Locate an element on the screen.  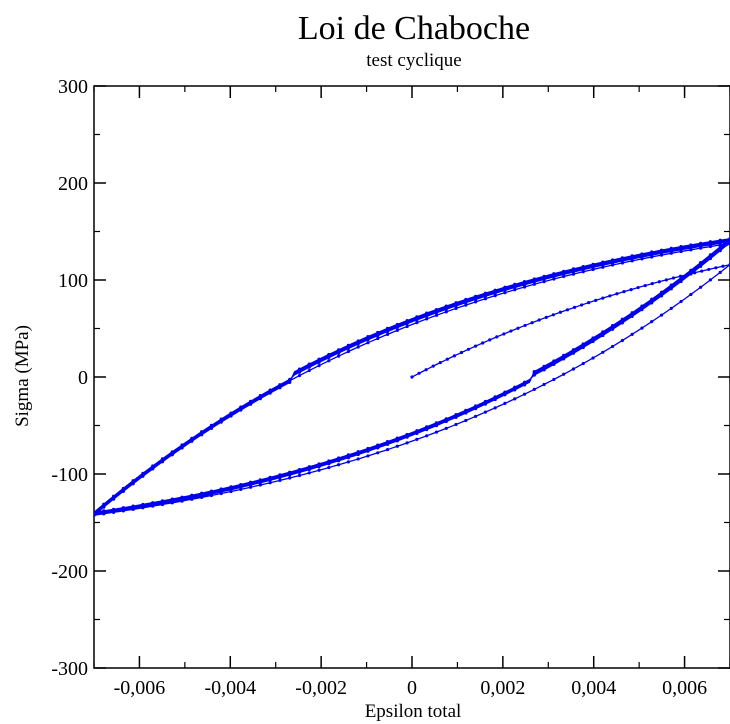
chart-title: Loi de Chaboche is located at coordinates (414, 28).